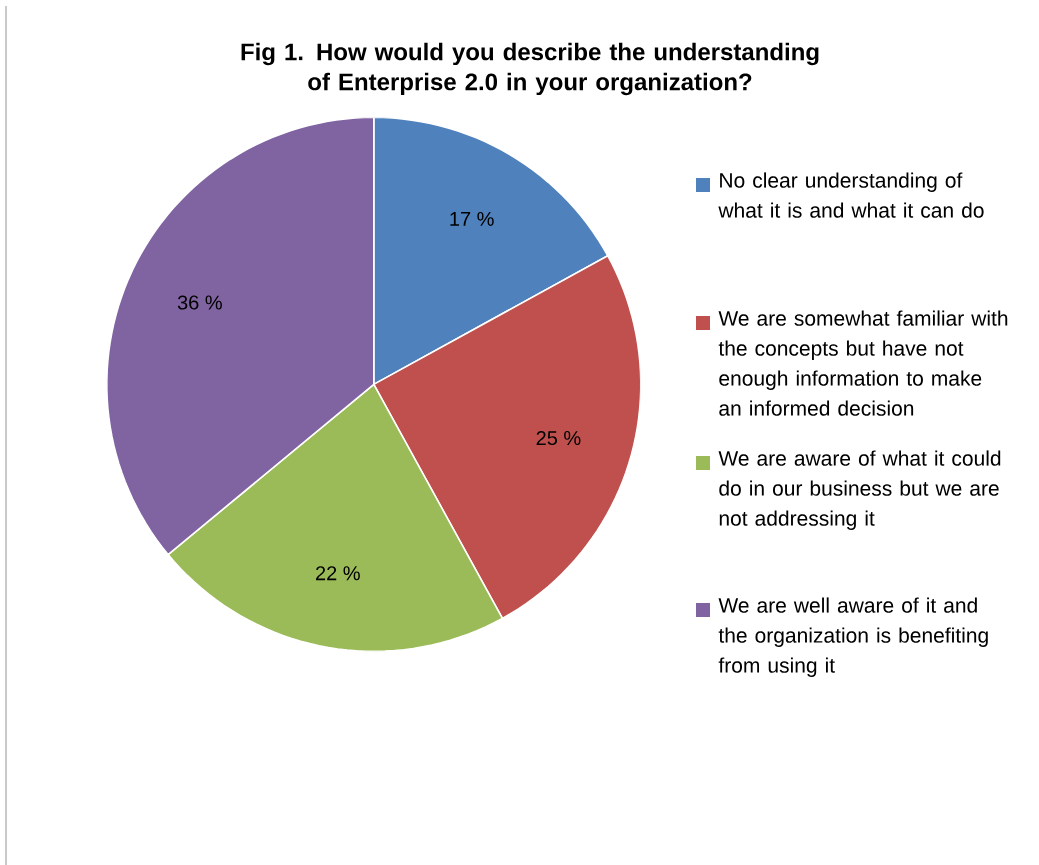 Image resolution: width=1039 pixels, height=865 pixels. I want to click on legend-label: We are aware of what it could do in our business but we are not addressing it, so click(859, 490).